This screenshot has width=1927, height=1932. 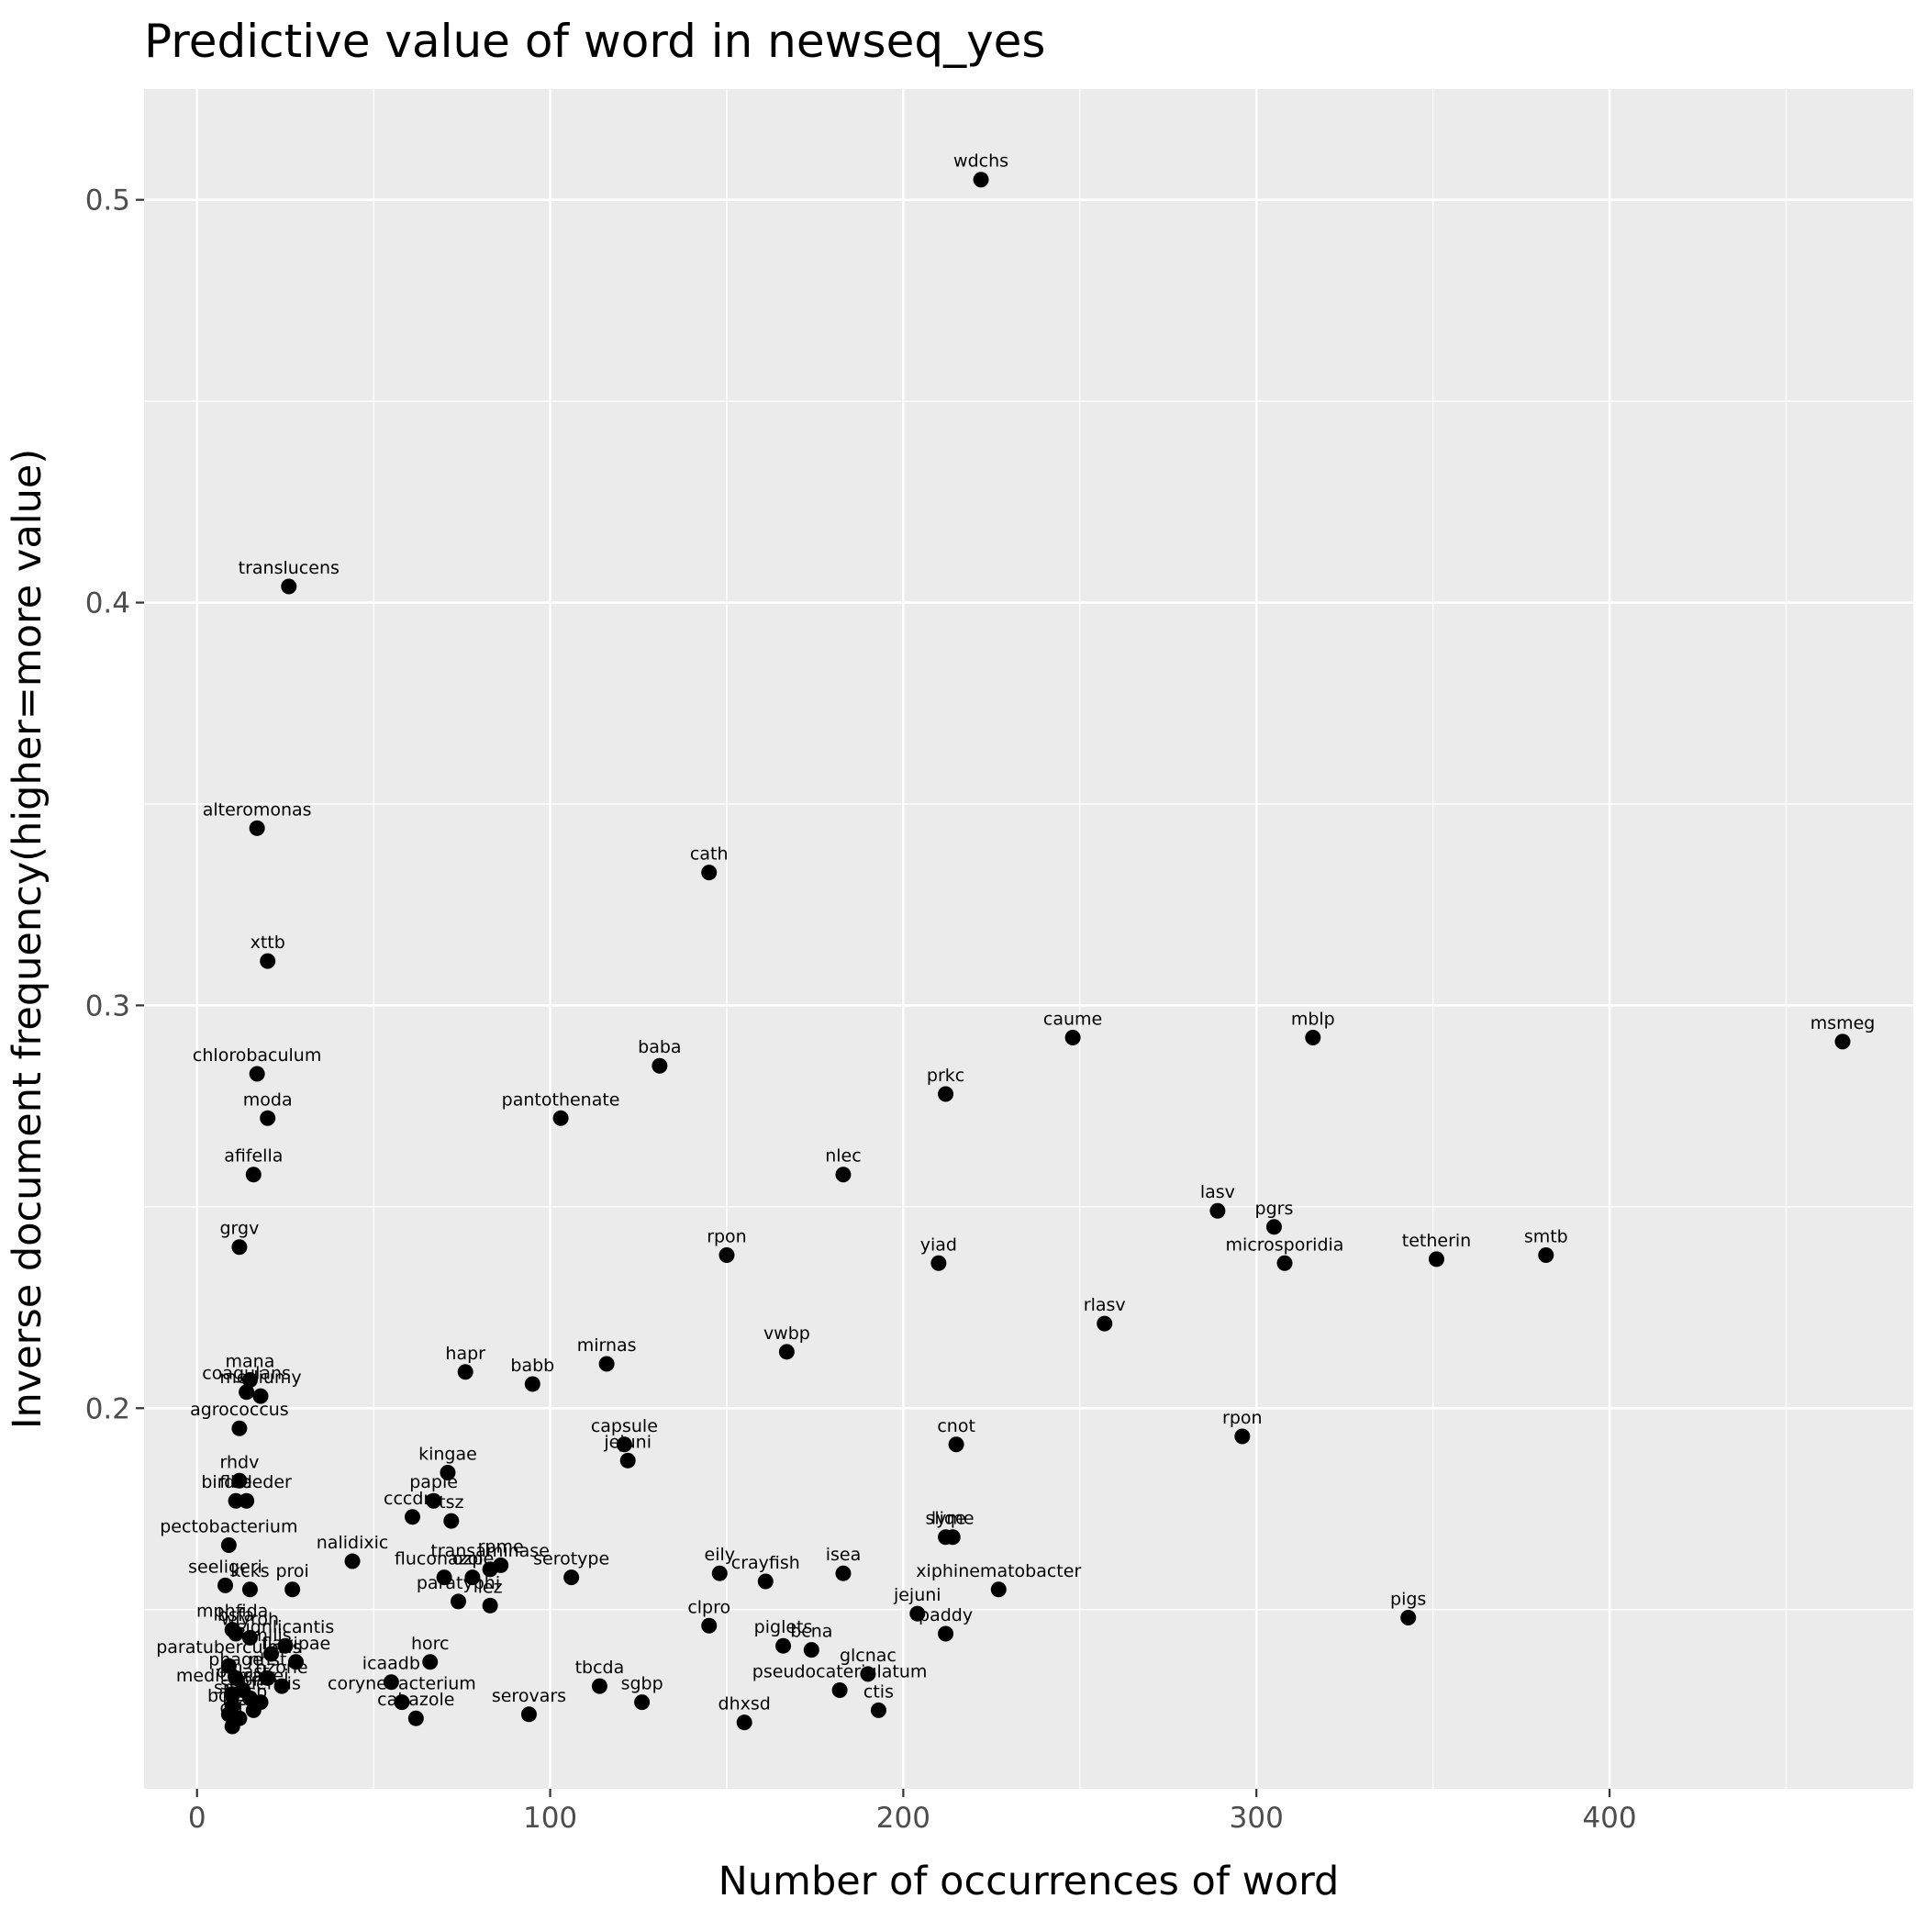 I want to click on point-label: bsfa, so click(x=235, y=1615).